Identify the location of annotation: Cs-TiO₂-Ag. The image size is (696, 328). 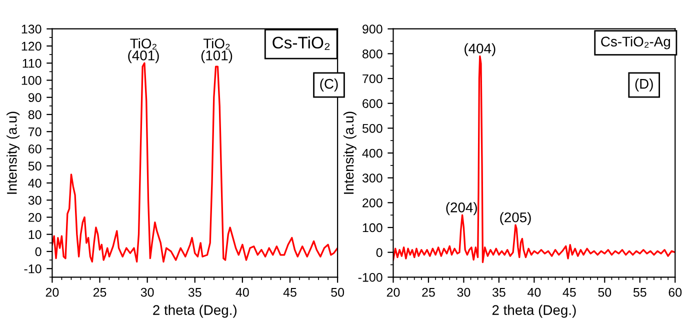
(635, 43).